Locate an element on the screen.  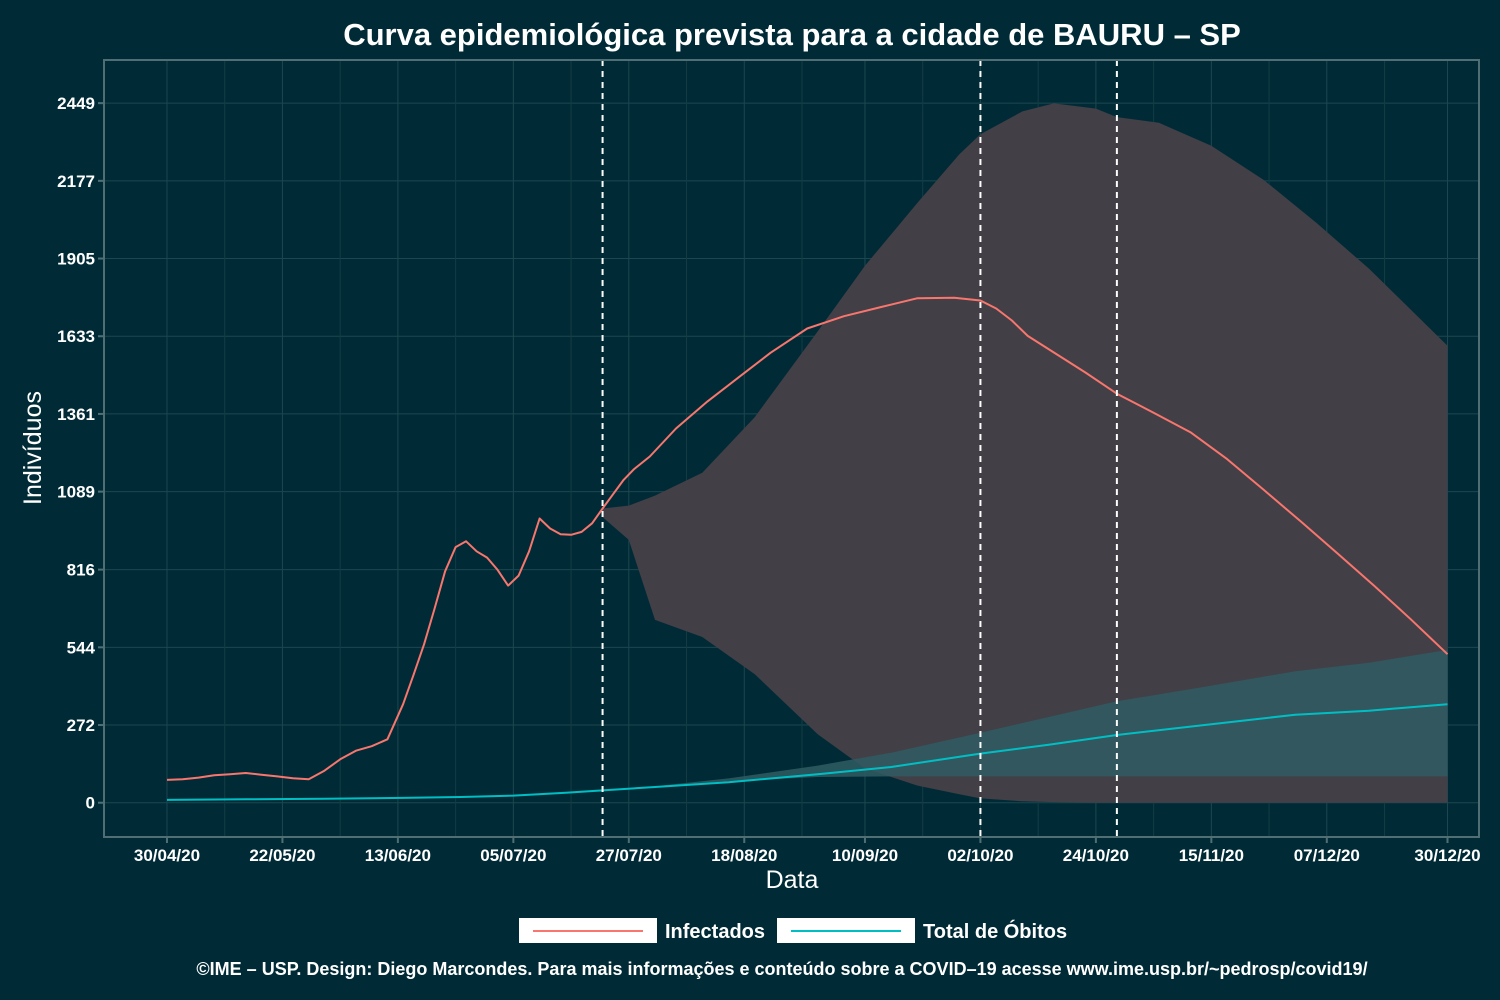
y-tick-label: 544 is located at coordinates (81, 647).